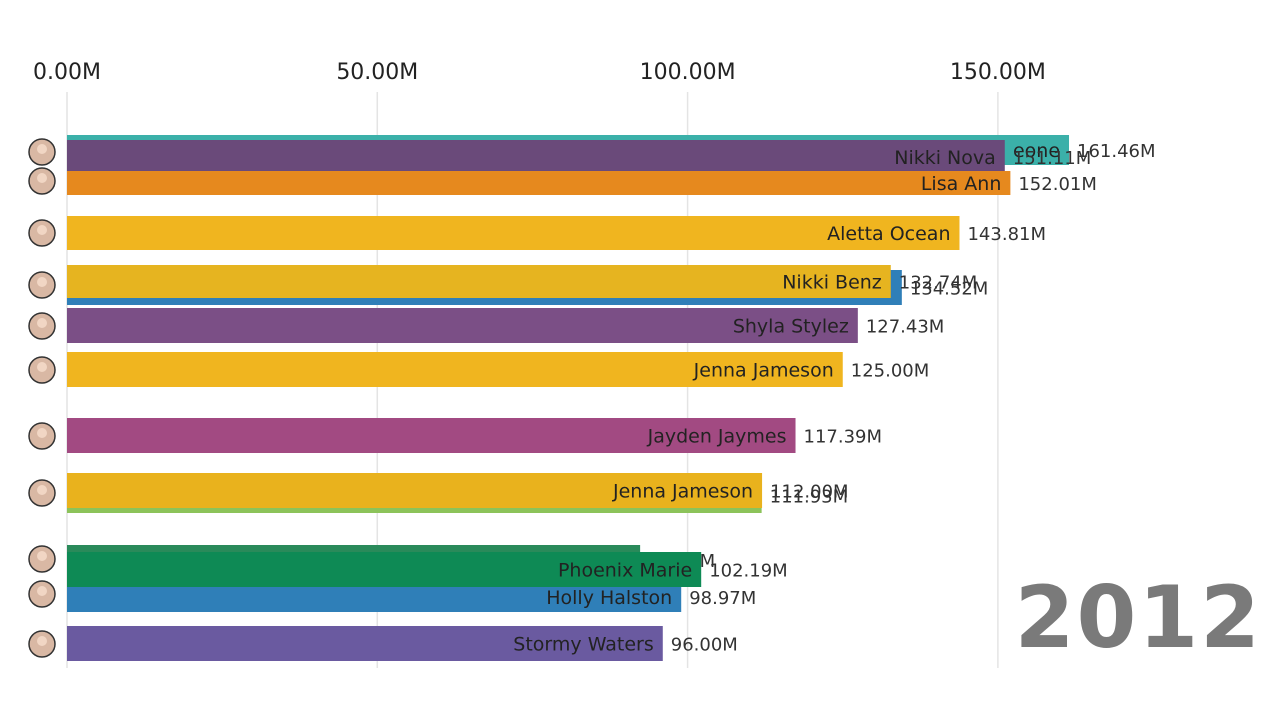 This screenshot has height=720, width=1280. I want to click on bar-value-label: 98.97M, so click(722, 598).